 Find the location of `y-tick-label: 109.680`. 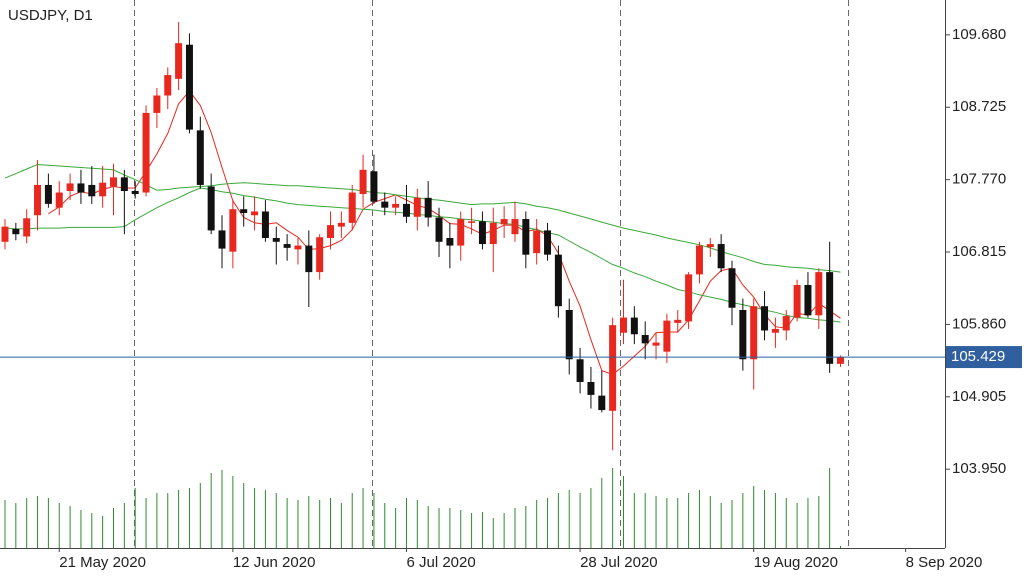

y-tick-label: 109.680 is located at coordinates (979, 34).